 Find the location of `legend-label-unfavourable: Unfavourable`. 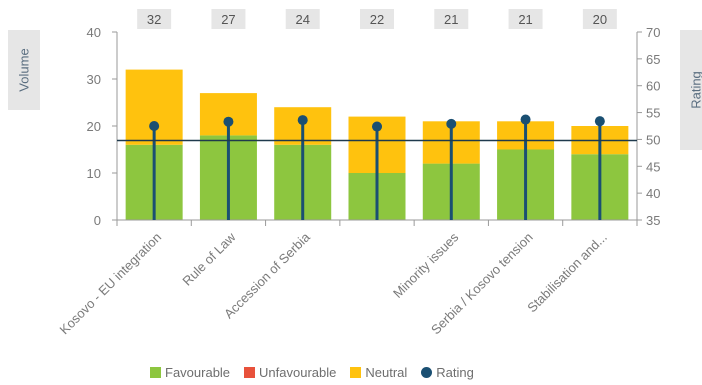

legend-label-unfavourable: Unfavourable is located at coordinates (298, 372).